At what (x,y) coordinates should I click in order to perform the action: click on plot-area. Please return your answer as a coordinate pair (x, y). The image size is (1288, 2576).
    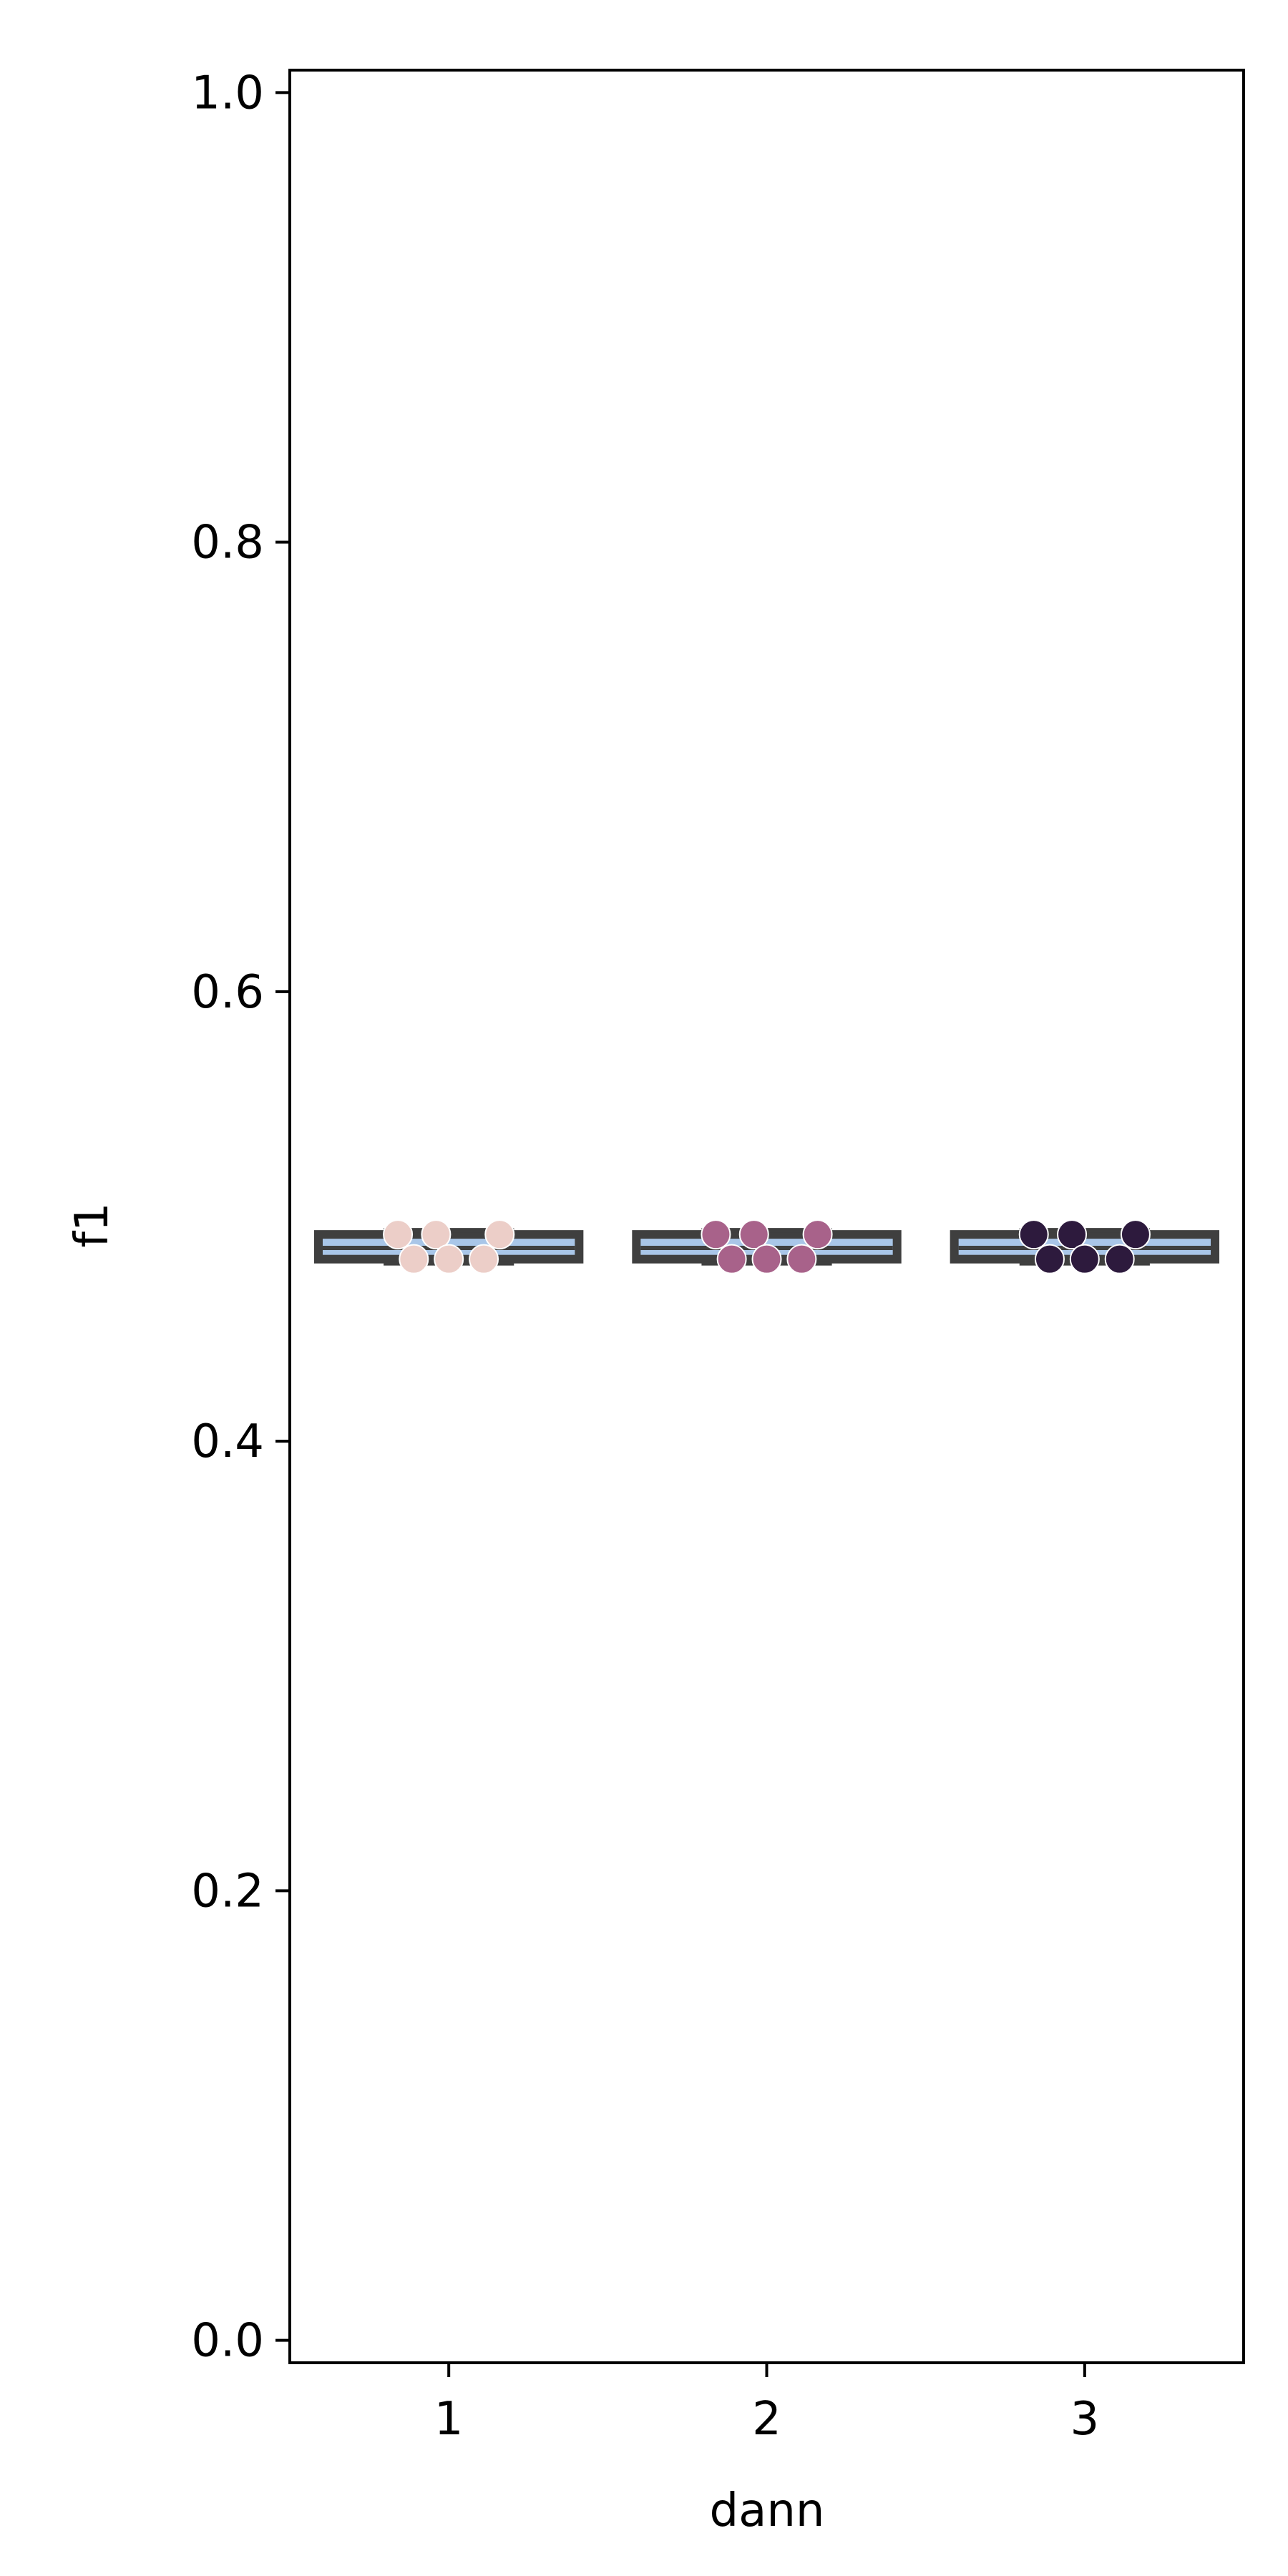
    Looking at the image, I should click on (766, 1246).